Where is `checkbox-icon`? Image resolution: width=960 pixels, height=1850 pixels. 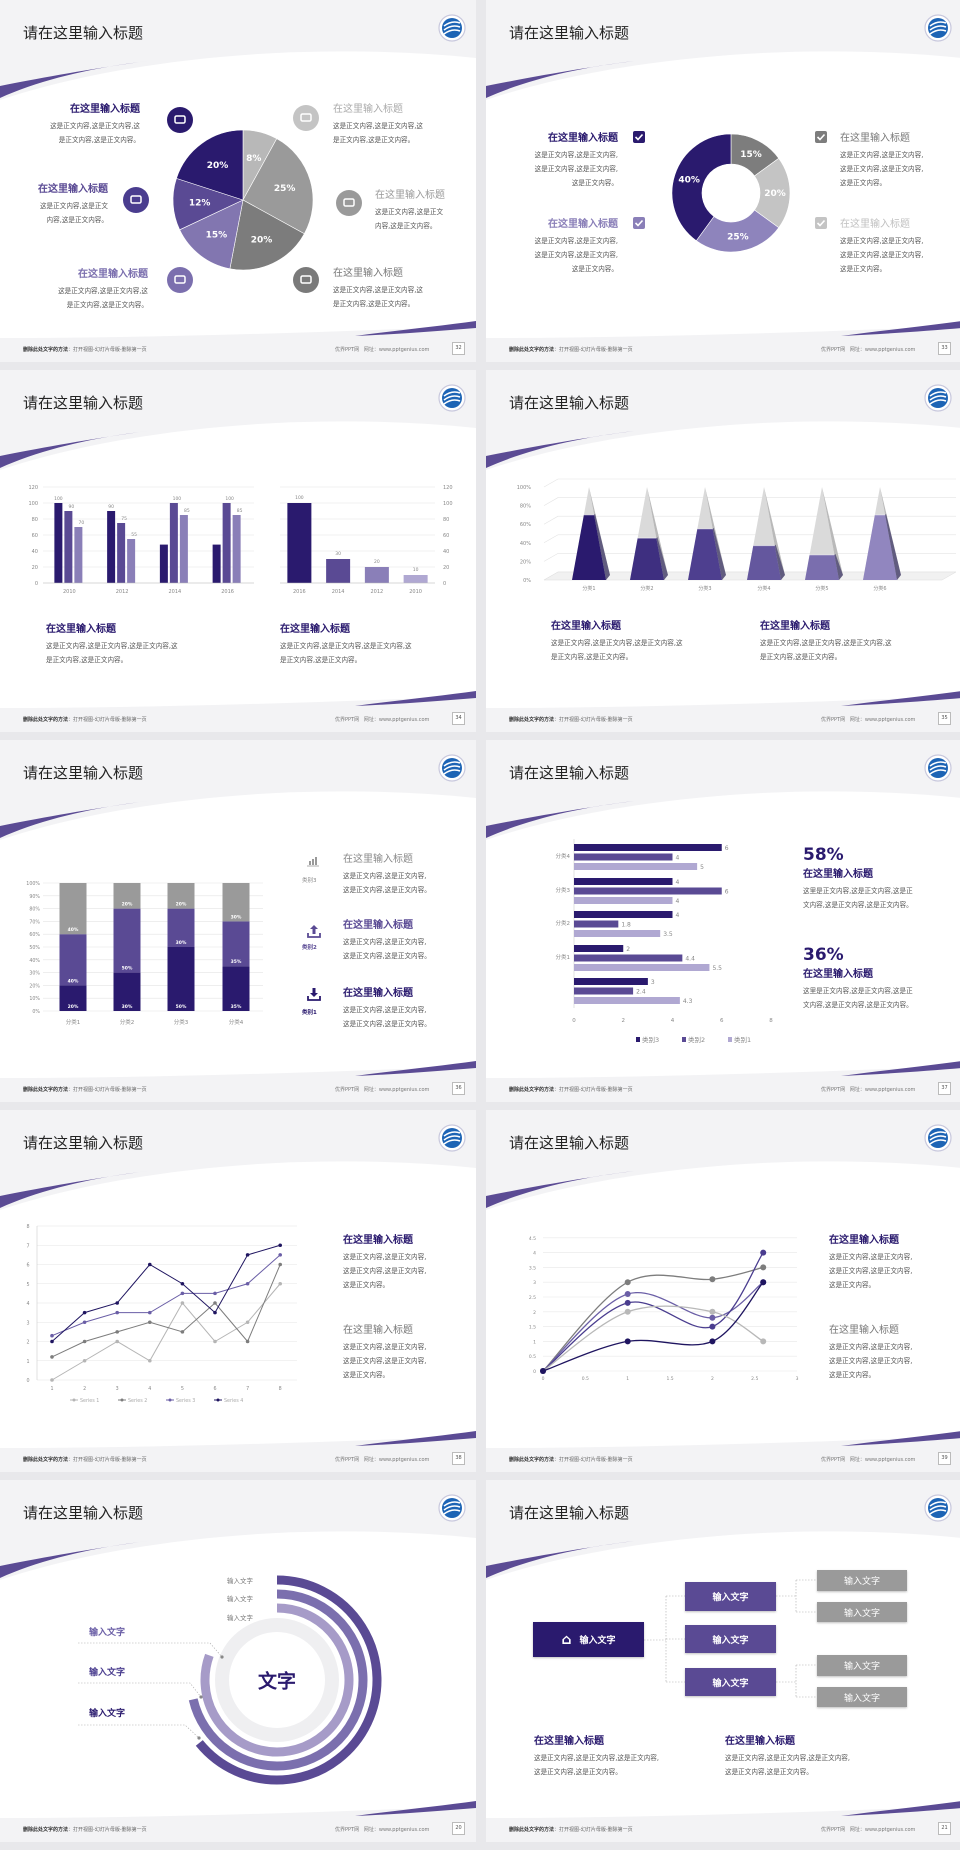 checkbox-icon is located at coordinates (821, 223).